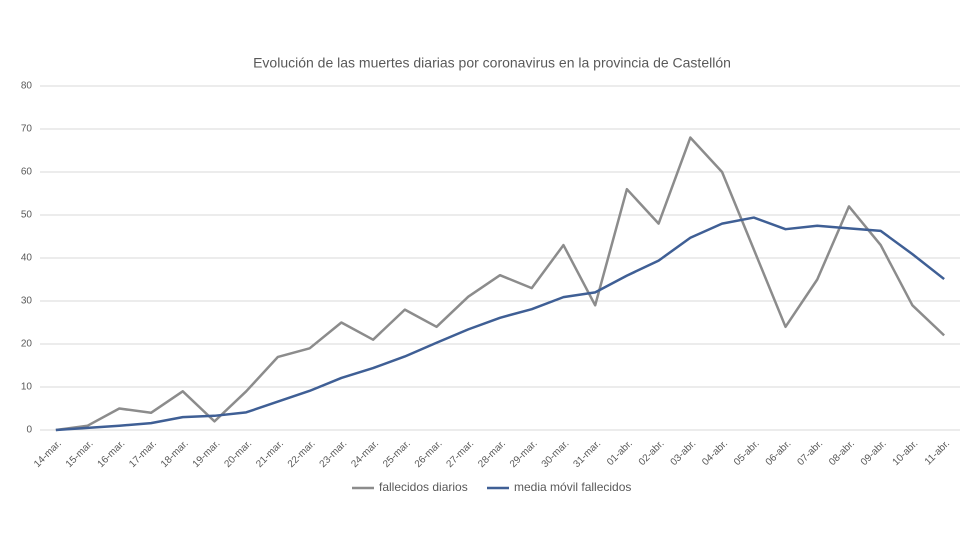 Image resolution: width=980 pixels, height=551 pixels. I want to click on x-tick-label: 10-abr., so click(906, 453).